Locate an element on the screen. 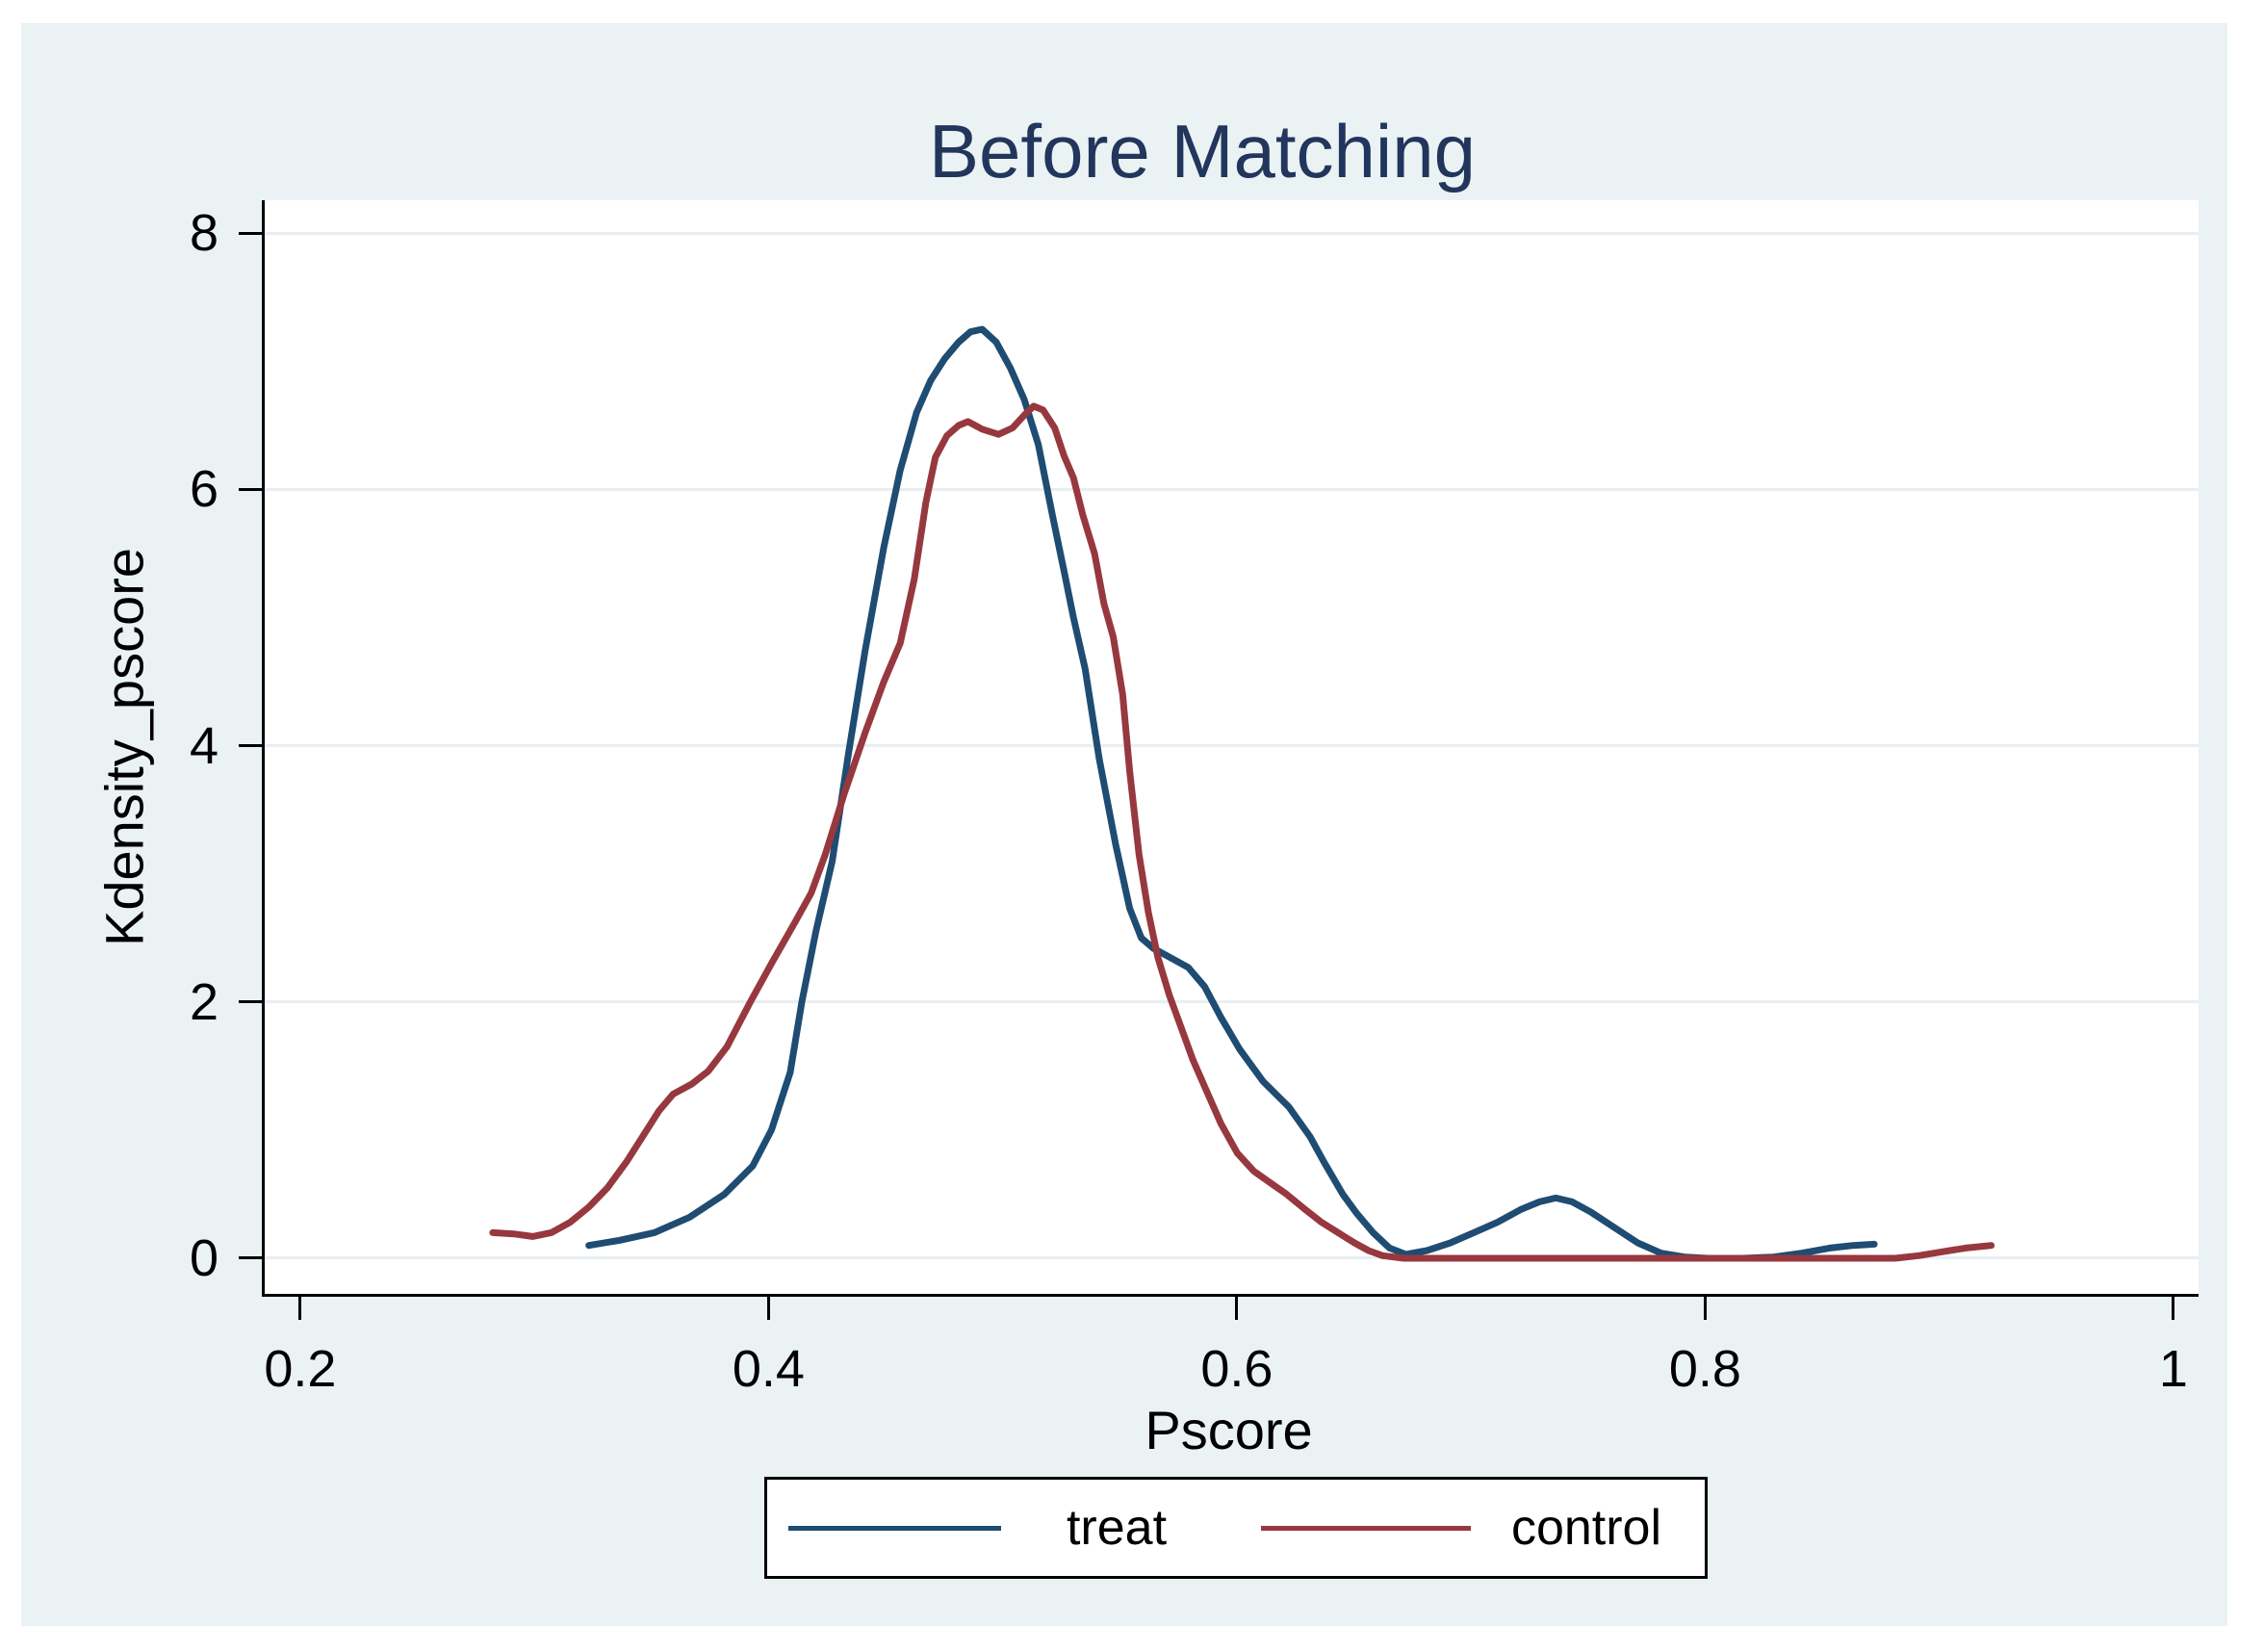  legend-label-treat: treat is located at coordinates (1117, 1528).